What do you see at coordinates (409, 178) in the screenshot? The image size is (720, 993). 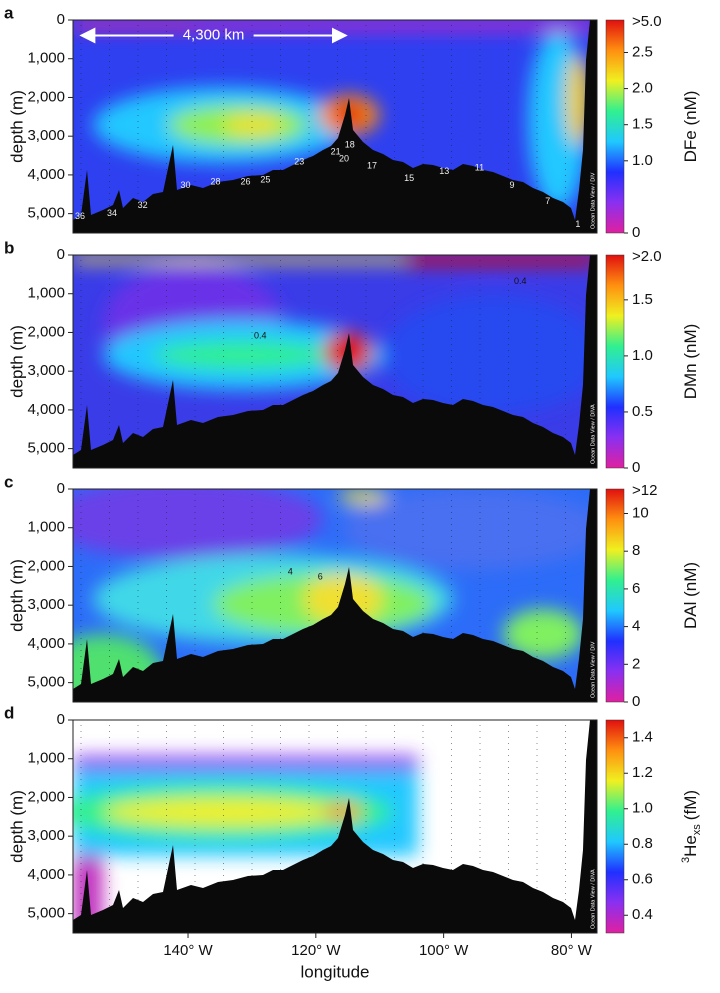 I see `annotation: 15` at bounding box center [409, 178].